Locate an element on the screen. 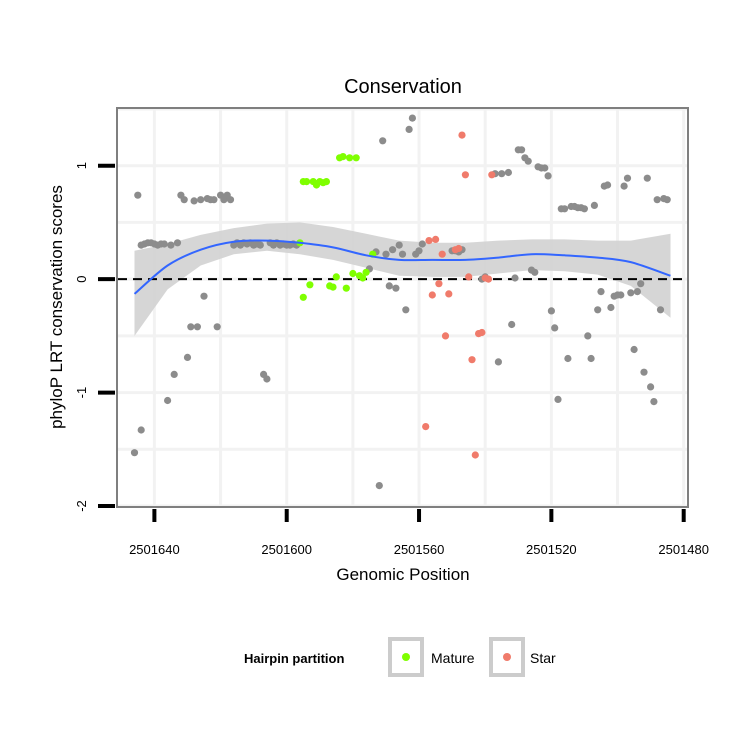 Image resolution: width=750 pixels, height=755 pixels. confidence-band-layer is located at coordinates (402, 279).